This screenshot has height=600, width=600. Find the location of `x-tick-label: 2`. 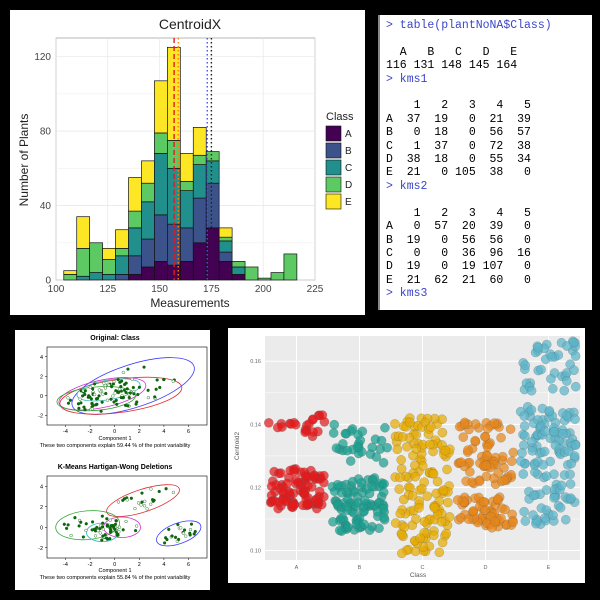

x-tick-label: 2 is located at coordinates (139, 565).